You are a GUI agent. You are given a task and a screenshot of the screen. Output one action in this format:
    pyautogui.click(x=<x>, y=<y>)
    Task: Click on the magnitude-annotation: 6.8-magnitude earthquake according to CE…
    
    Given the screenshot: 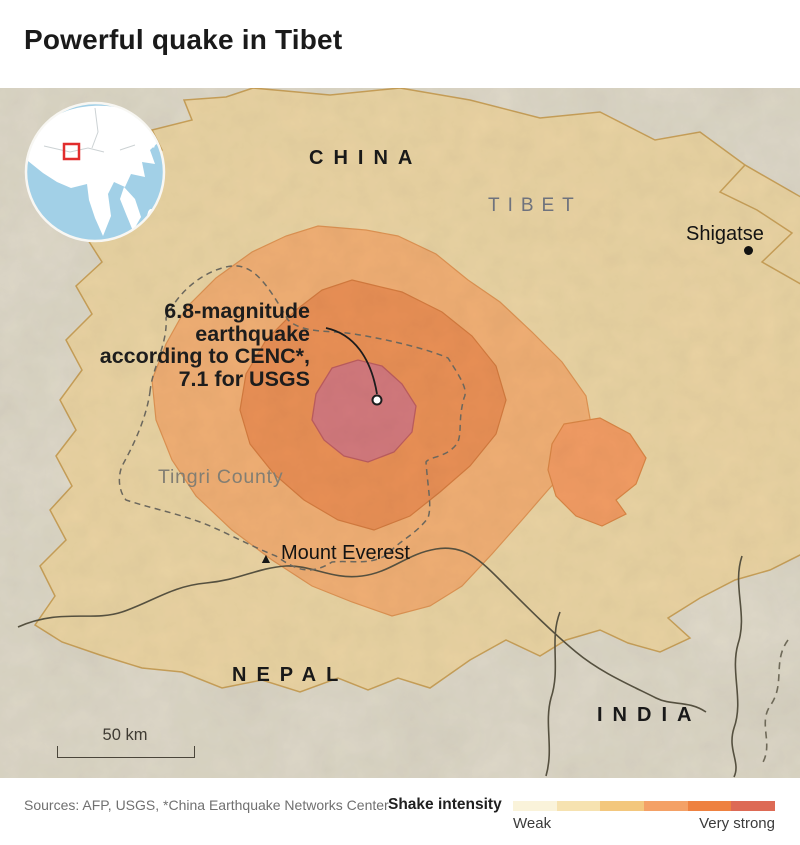 What is the action you would take?
    pyautogui.click(x=175, y=345)
    